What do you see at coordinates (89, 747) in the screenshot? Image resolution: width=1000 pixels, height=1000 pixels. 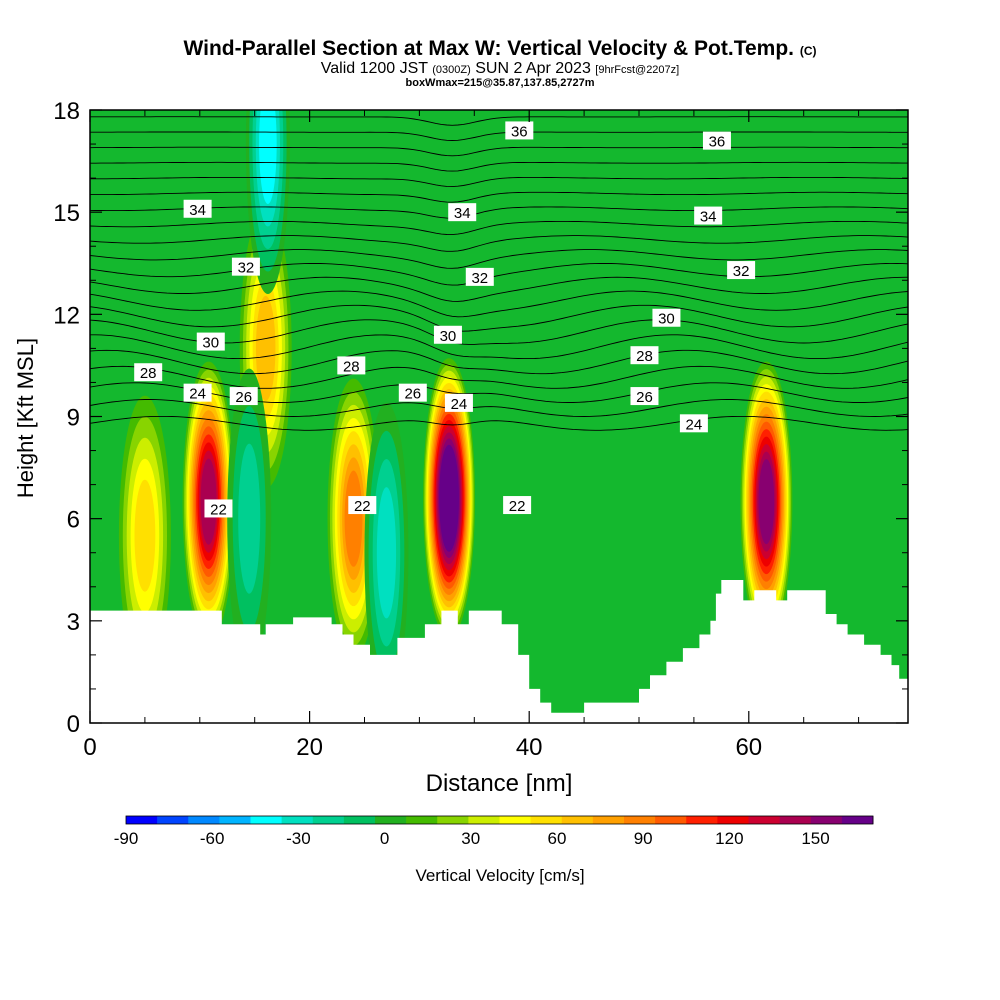 I see `x-tick-label: 0` at bounding box center [89, 747].